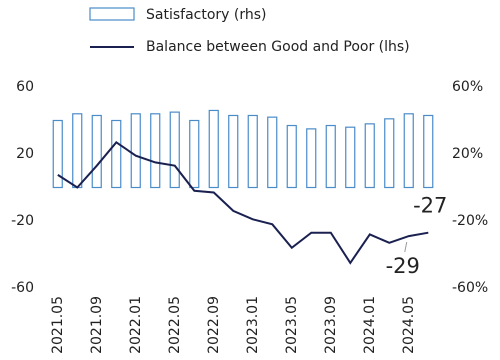 The image size is (500, 360). What do you see at coordinates (214, 325) in the screenshot?
I see `x-tick-label: 2022.09` at bounding box center [214, 325].